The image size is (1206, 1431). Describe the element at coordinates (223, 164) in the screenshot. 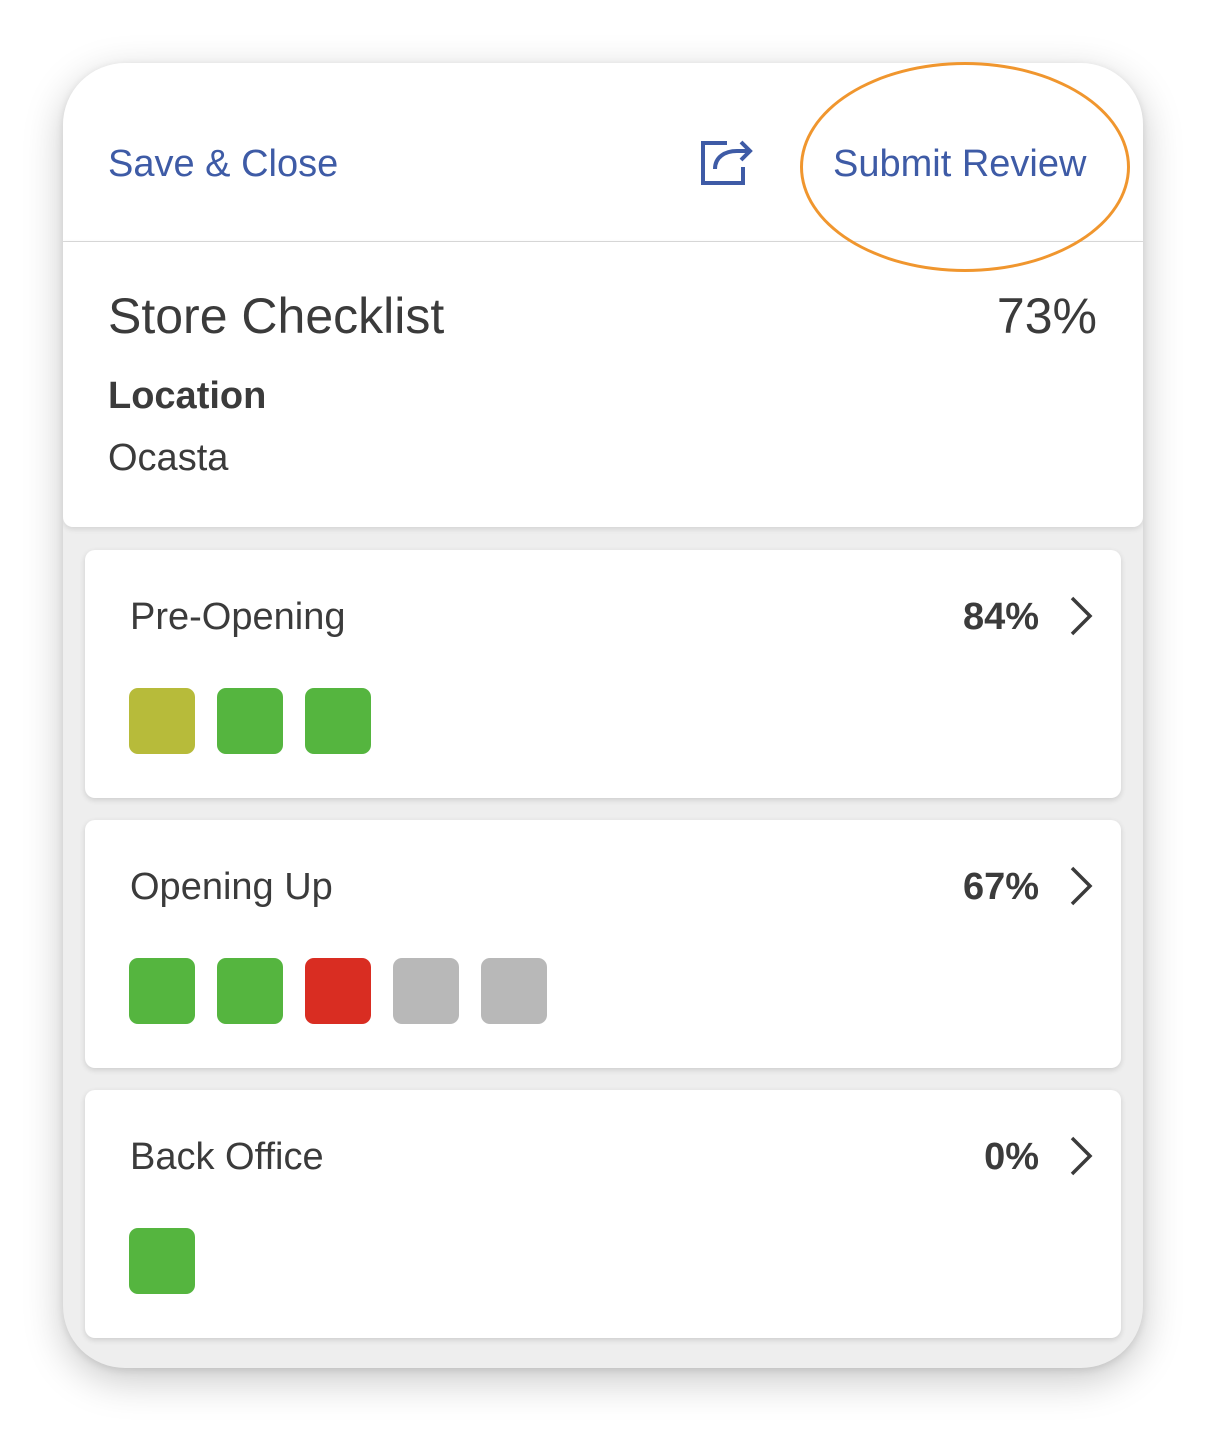

I see `save-close-button: Save & Close` at that location.